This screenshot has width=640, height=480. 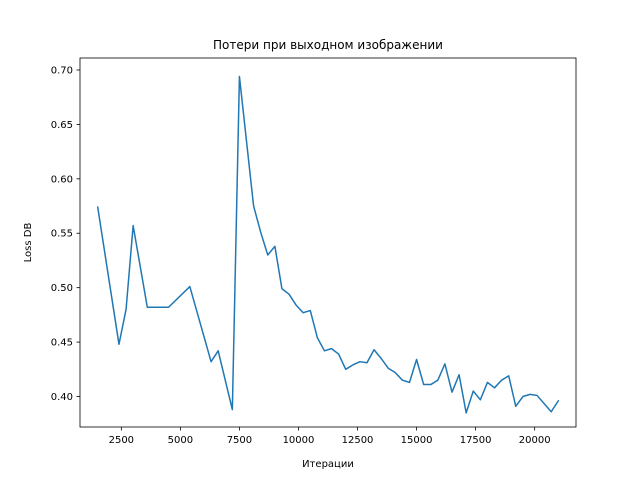 What do you see at coordinates (62, 70) in the screenshot?
I see `y-tick-label: 0.70` at bounding box center [62, 70].